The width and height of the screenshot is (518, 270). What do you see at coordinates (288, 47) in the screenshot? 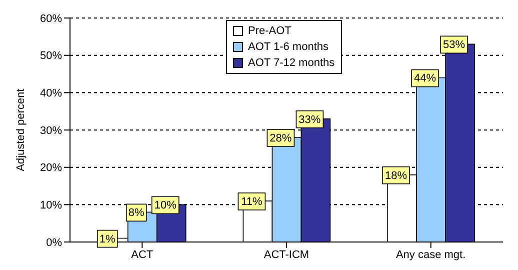
I see `legend-label: AOT 1-6 months` at bounding box center [288, 47].